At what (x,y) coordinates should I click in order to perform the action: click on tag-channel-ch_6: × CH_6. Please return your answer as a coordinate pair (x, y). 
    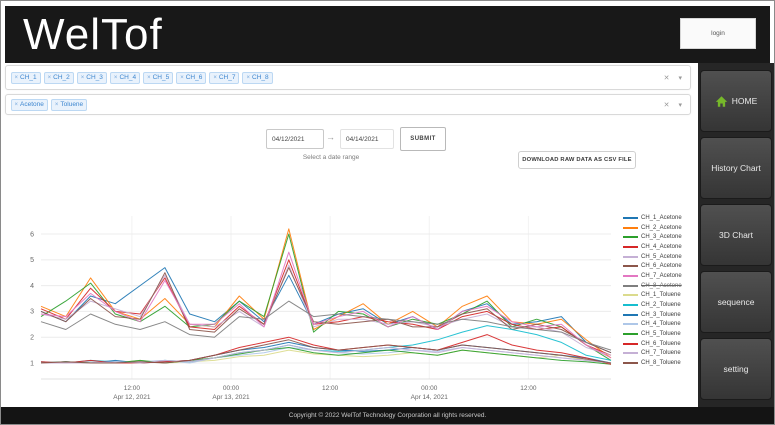
    Looking at the image, I should click on (191, 77).